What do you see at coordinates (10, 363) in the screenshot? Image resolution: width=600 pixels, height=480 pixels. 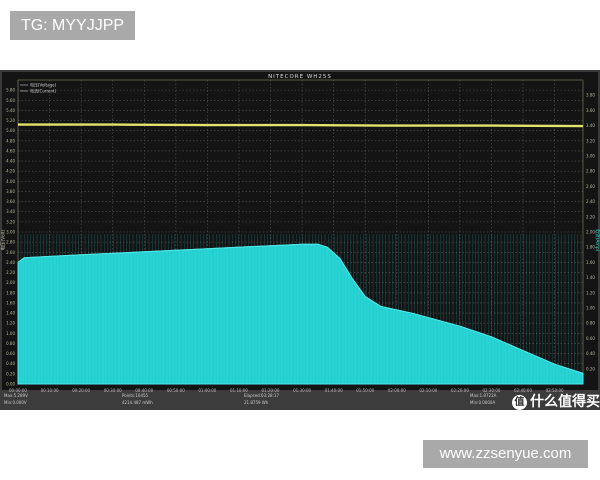 I see `y-tick-left: 0.40` at bounding box center [10, 363].